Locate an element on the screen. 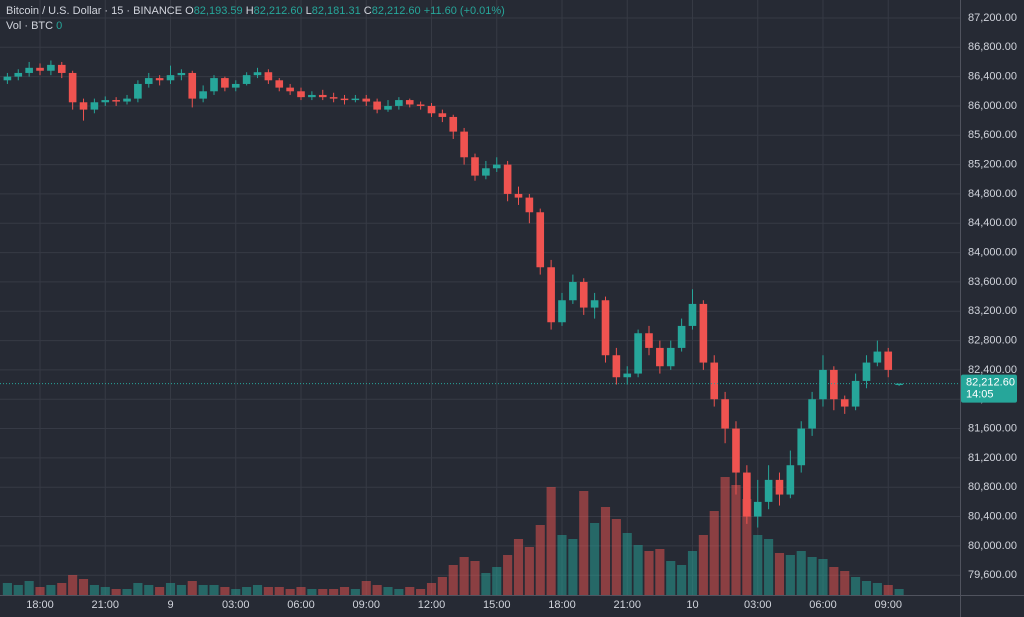 Image resolution: width=1024 pixels, height=617 pixels. x-tick-label: 10 is located at coordinates (692, 605).